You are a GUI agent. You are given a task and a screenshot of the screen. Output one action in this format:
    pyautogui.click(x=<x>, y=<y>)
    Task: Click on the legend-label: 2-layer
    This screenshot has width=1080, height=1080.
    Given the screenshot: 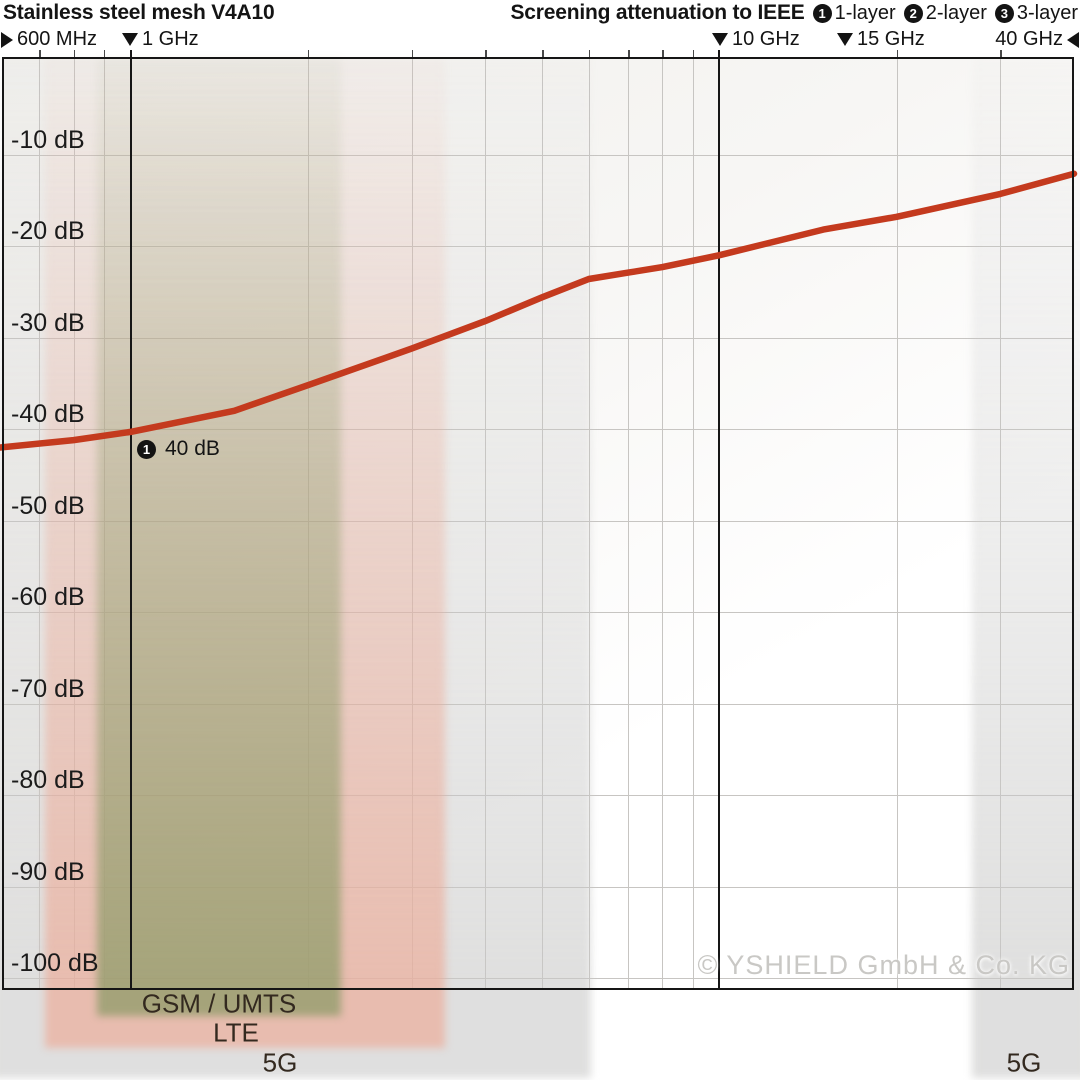 What is the action you would take?
    pyautogui.click(x=956, y=12)
    